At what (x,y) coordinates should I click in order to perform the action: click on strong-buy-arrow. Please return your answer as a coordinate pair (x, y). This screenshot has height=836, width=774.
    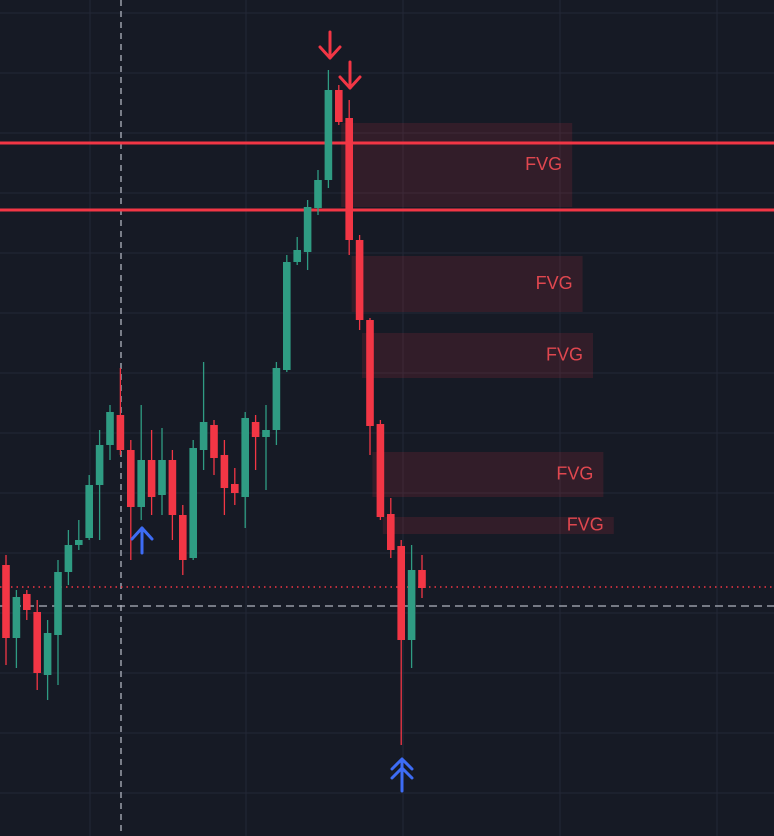
    Looking at the image, I should click on (402, 775).